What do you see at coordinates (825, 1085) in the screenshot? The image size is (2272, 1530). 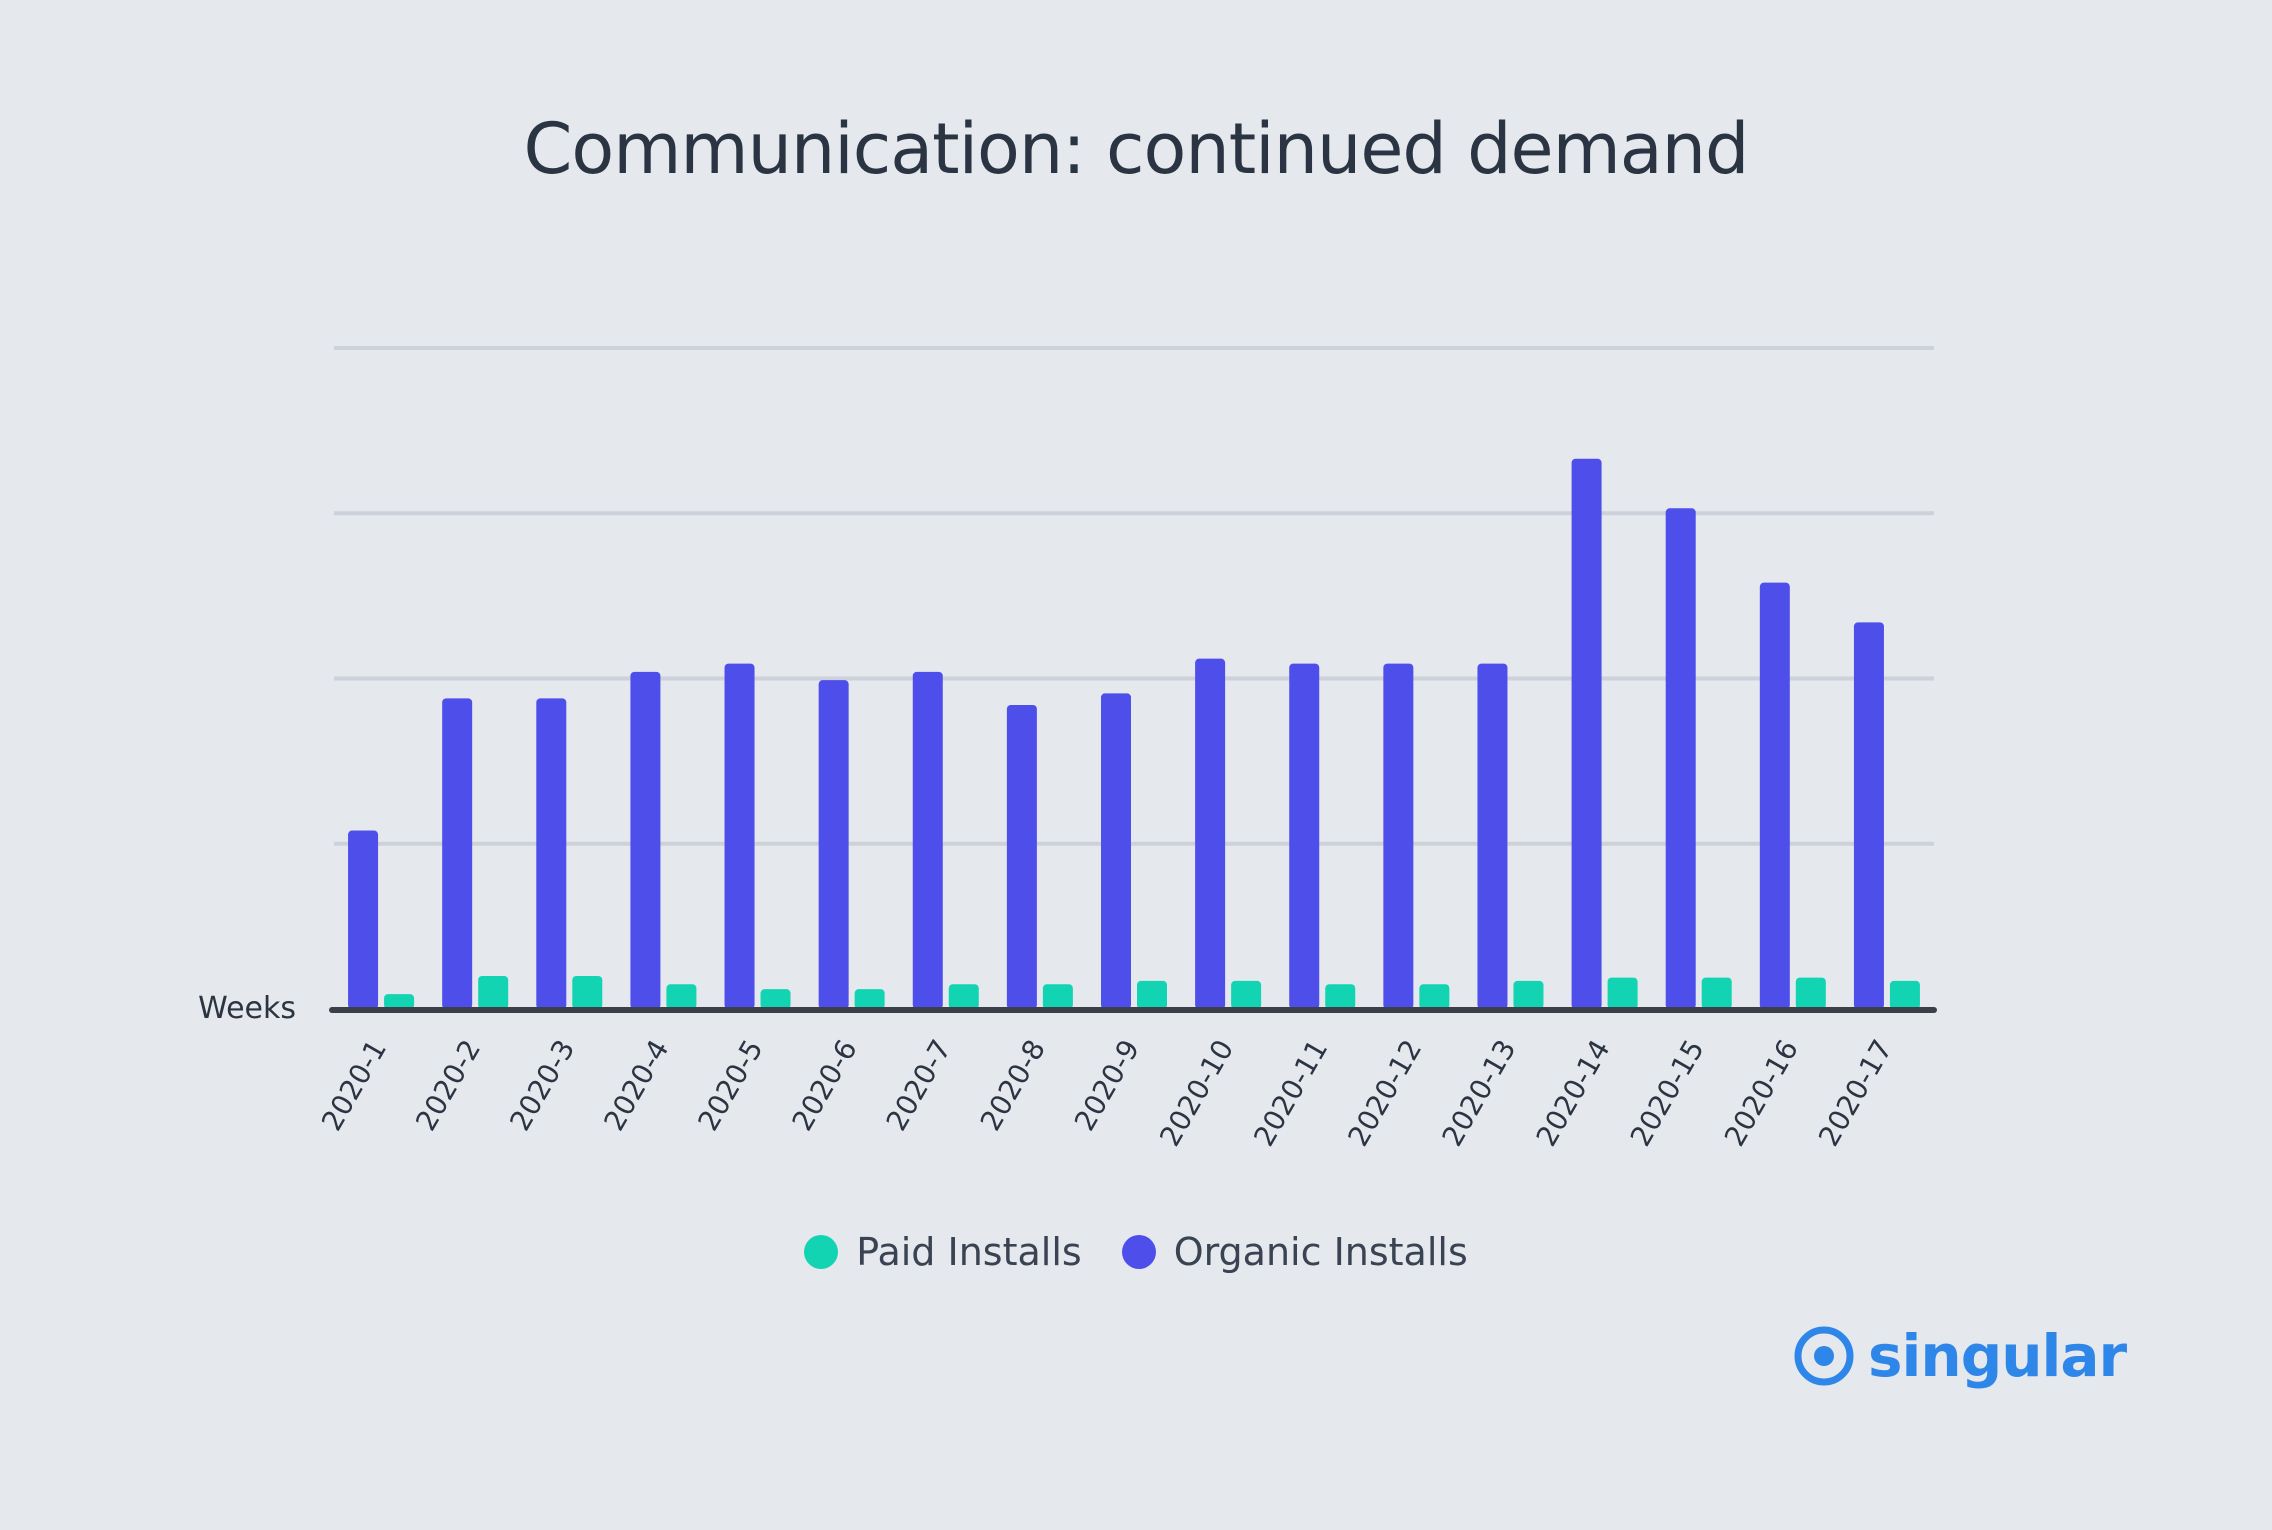 I see `x-tick-label: 2020-6` at bounding box center [825, 1085].